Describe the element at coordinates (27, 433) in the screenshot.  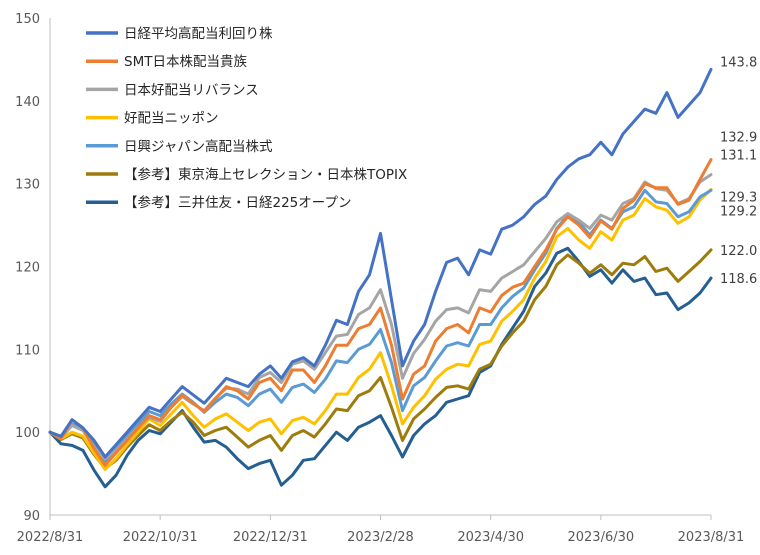
I see `y-tick-label: 100` at that location.